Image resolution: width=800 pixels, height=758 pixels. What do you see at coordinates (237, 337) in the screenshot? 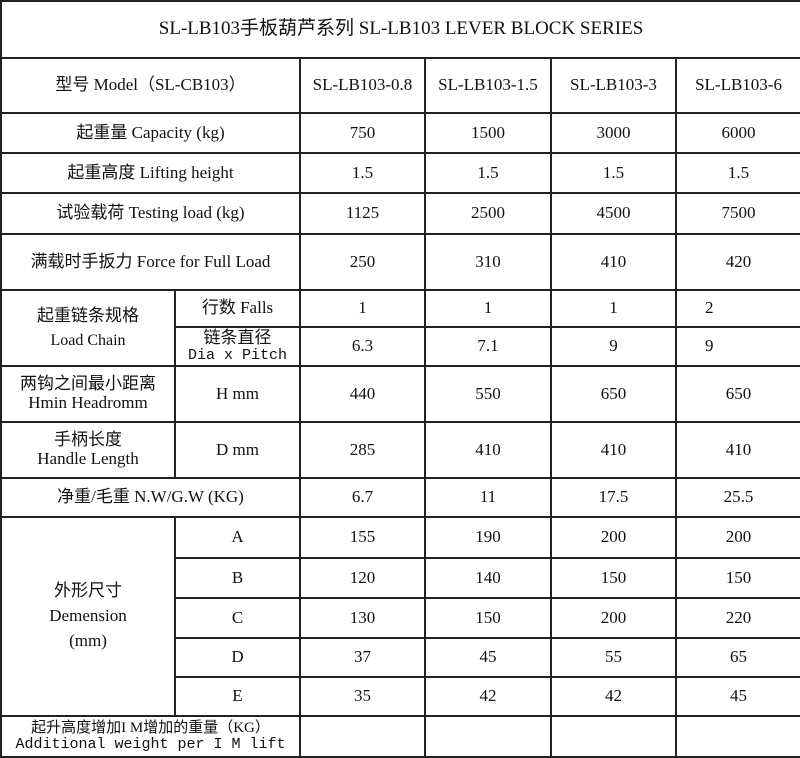
I see `label-cn: 链条直径` at bounding box center [237, 337].